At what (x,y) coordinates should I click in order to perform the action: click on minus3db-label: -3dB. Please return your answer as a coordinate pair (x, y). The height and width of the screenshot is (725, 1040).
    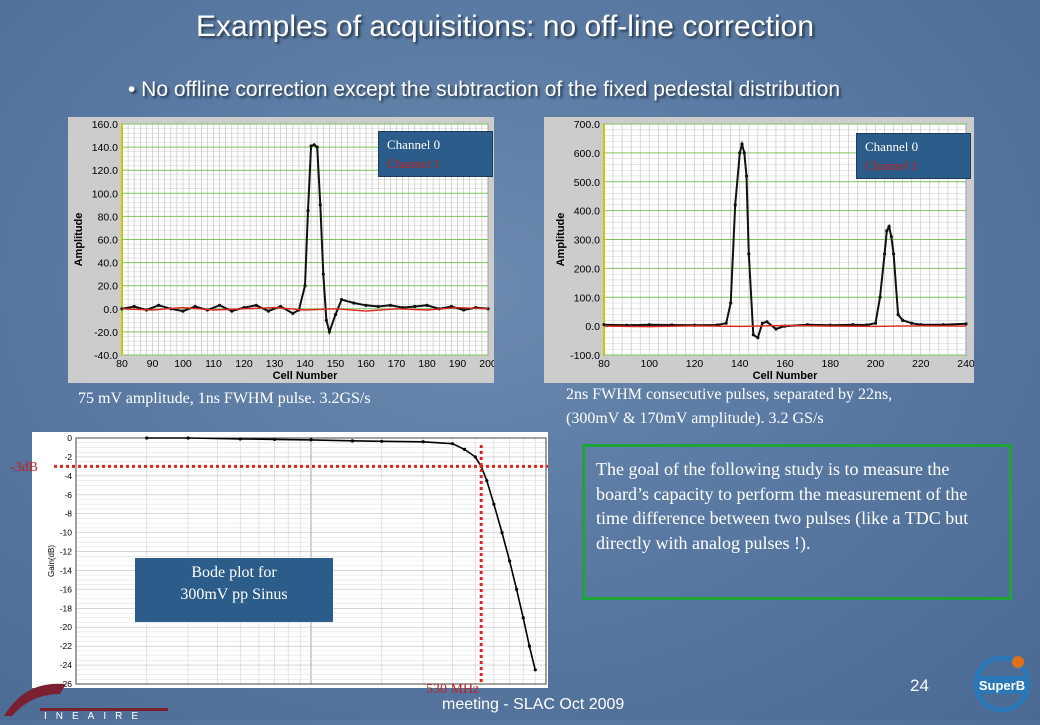
    Looking at the image, I should click on (24, 467).